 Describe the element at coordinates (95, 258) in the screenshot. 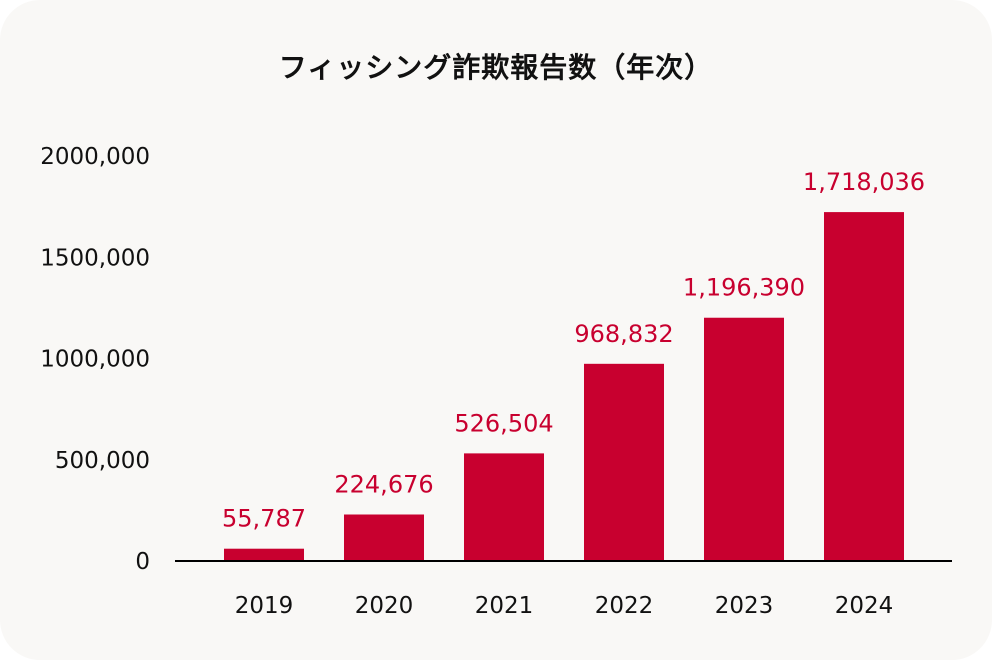

I see `y-tick-label: 1500,000` at that location.